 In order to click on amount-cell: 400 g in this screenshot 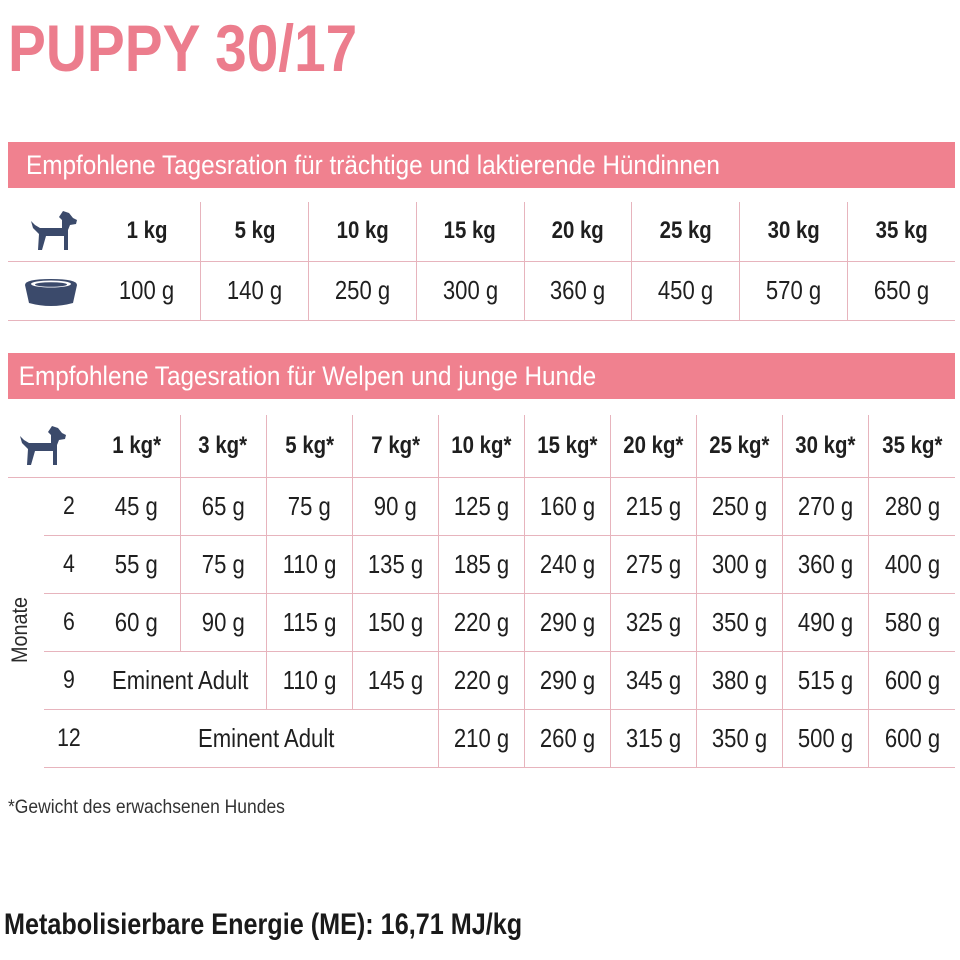, I will do `click(911, 564)`.